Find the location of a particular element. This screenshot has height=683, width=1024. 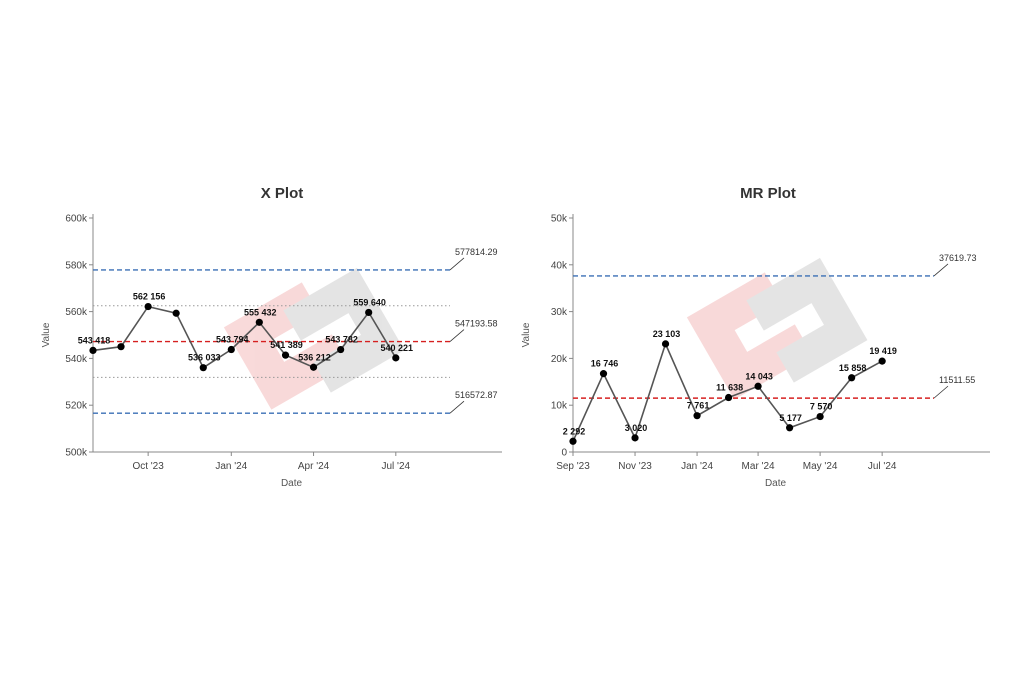

y-tick-label: 40k is located at coordinates (559, 265).